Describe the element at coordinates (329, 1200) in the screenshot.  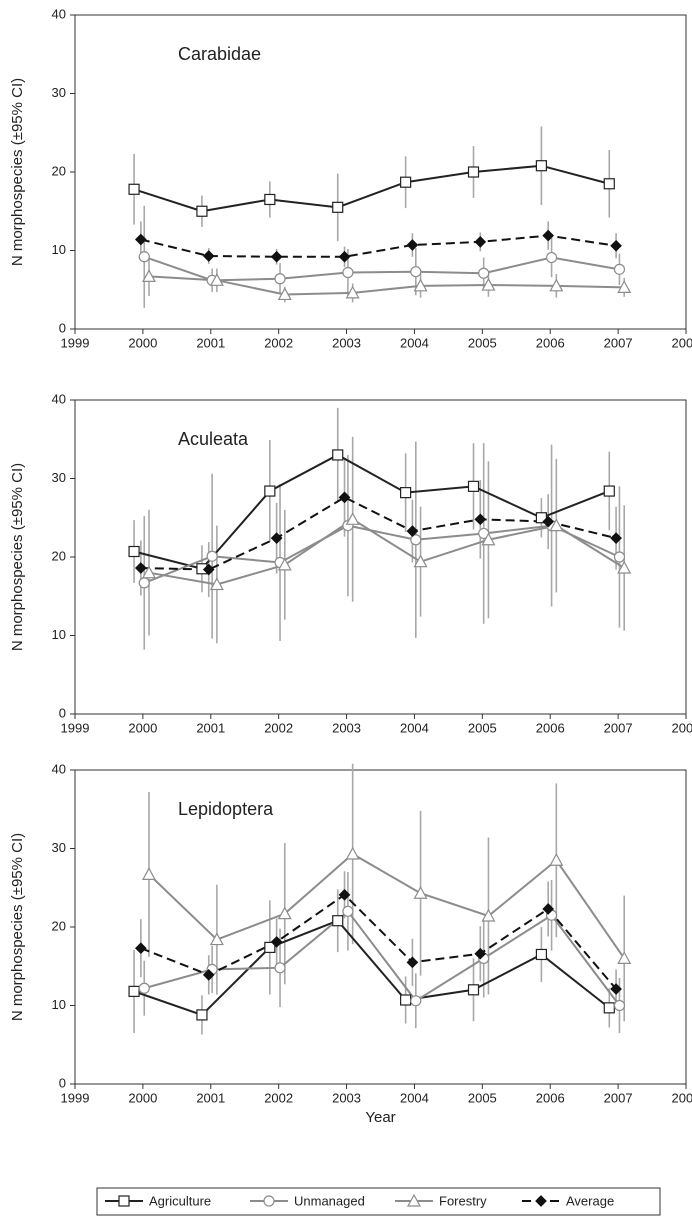
I see `legend-label: Unmanaged` at that location.